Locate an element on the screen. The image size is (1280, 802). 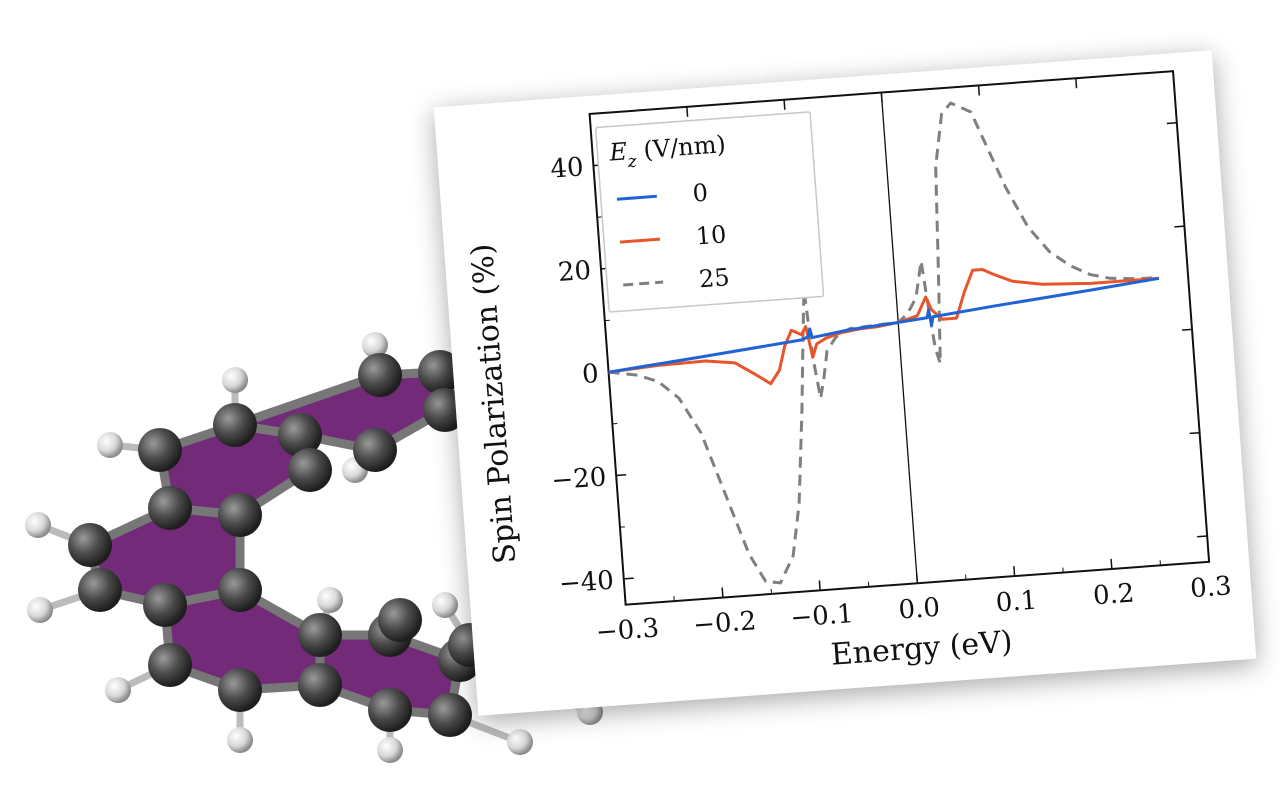
x-tick-label: −0.1 is located at coordinates (821, 616).